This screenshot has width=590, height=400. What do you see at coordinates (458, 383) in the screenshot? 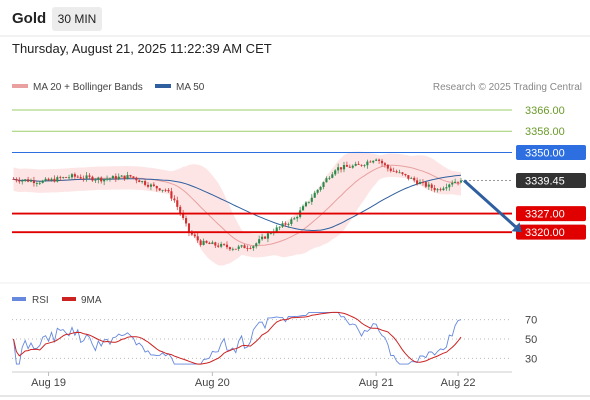
I see `x-tick-label: Aug 22` at bounding box center [458, 383].